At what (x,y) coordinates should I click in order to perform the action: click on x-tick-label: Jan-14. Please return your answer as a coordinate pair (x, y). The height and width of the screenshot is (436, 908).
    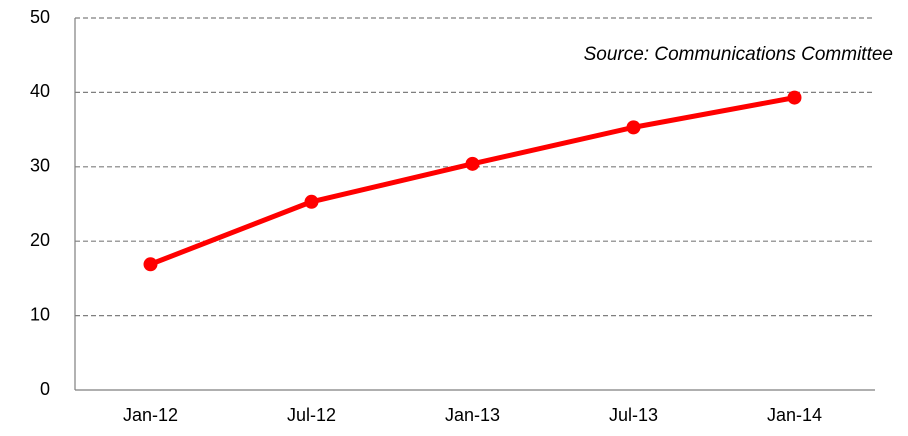
    Looking at the image, I should click on (794, 415).